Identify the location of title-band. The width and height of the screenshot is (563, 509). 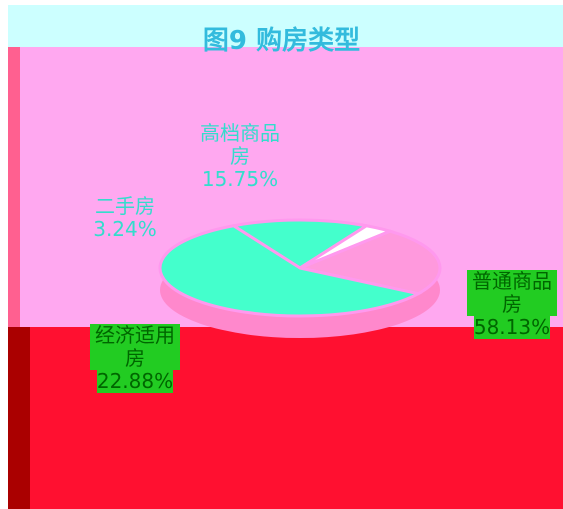
(285, 26).